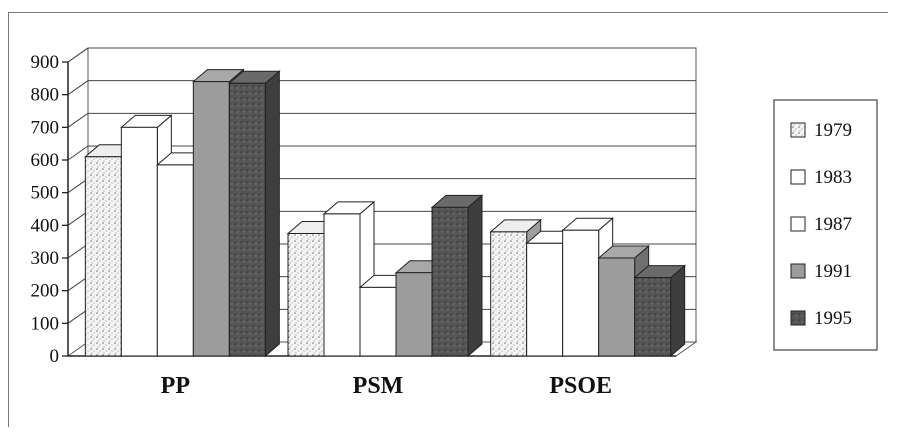  What do you see at coordinates (8, 219) in the screenshot?
I see `frame-border-left` at bounding box center [8, 219].